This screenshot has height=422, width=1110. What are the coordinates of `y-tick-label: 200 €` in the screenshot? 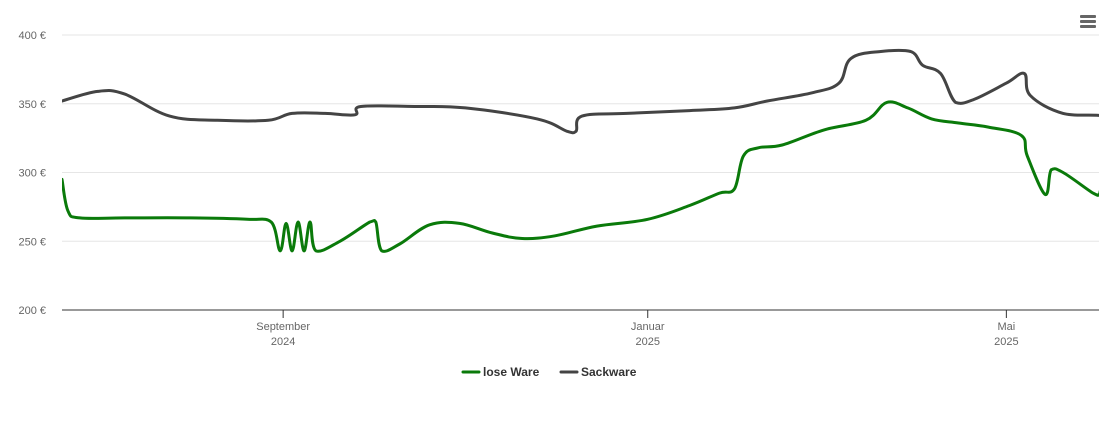 It's located at (32, 311).